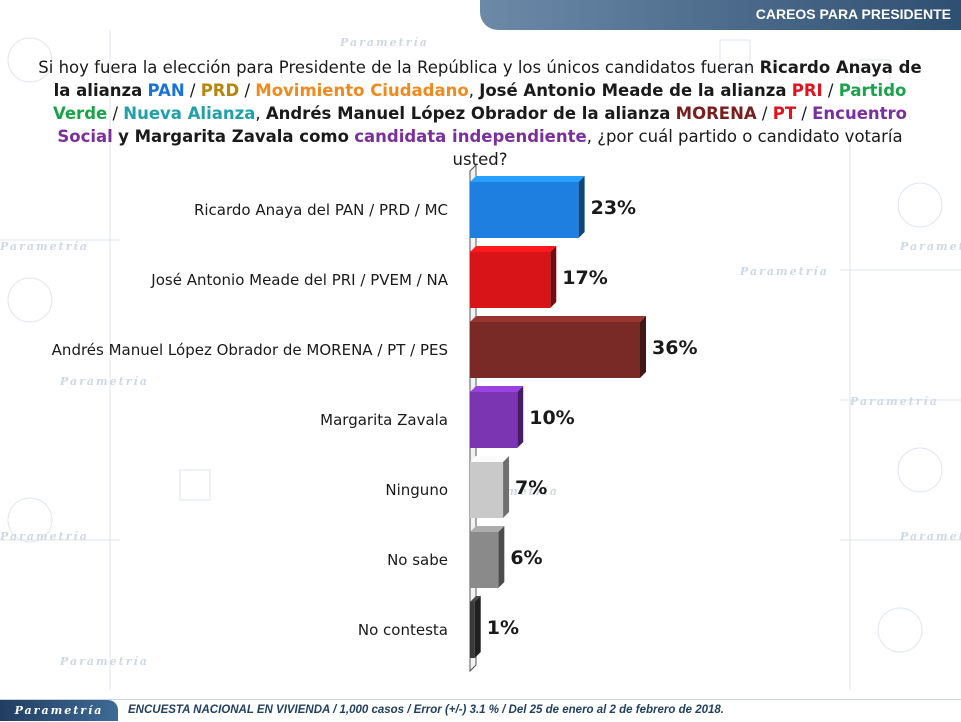  I want to click on party-prd: PRD, so click(220, 90).